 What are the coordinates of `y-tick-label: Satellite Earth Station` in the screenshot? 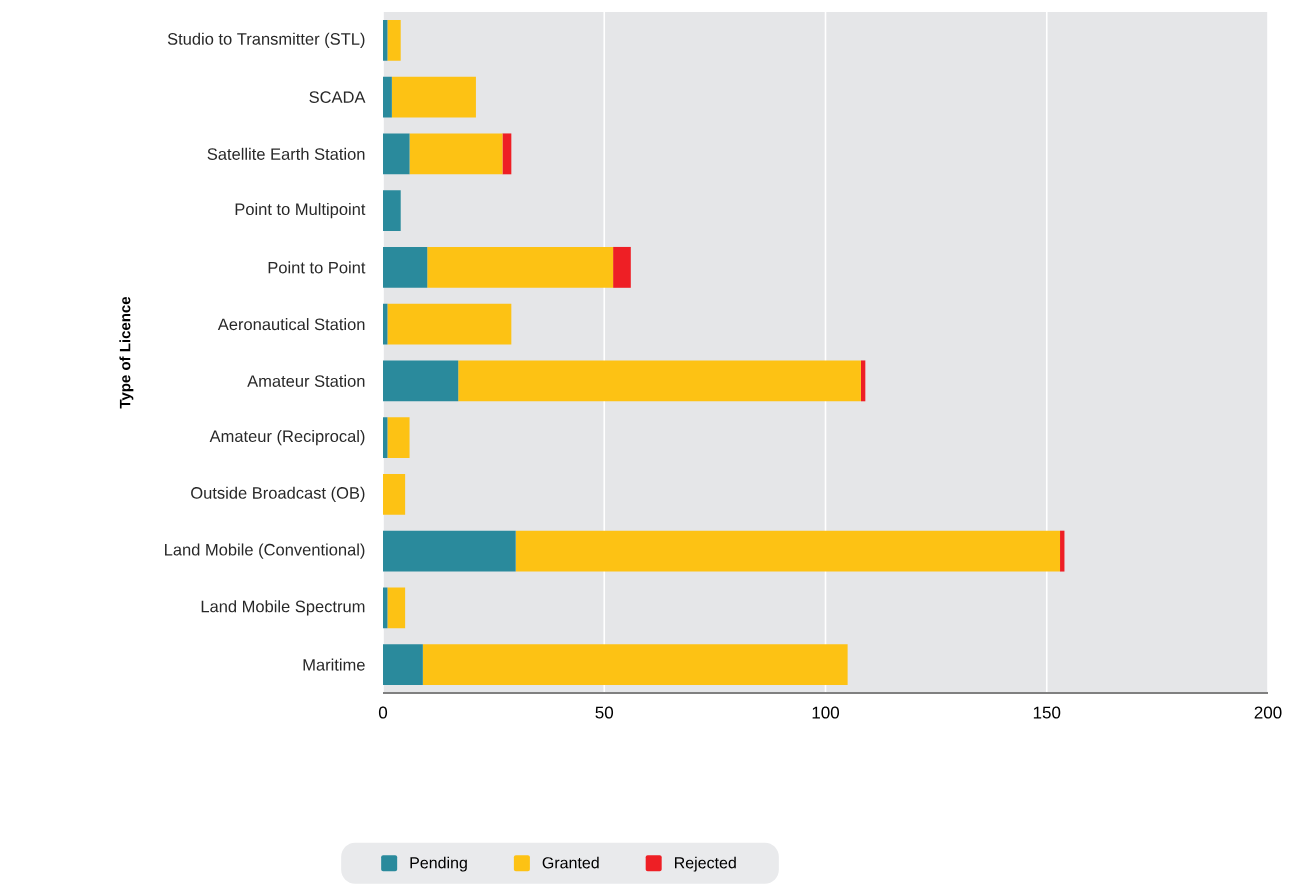 It's located at (286, 153).